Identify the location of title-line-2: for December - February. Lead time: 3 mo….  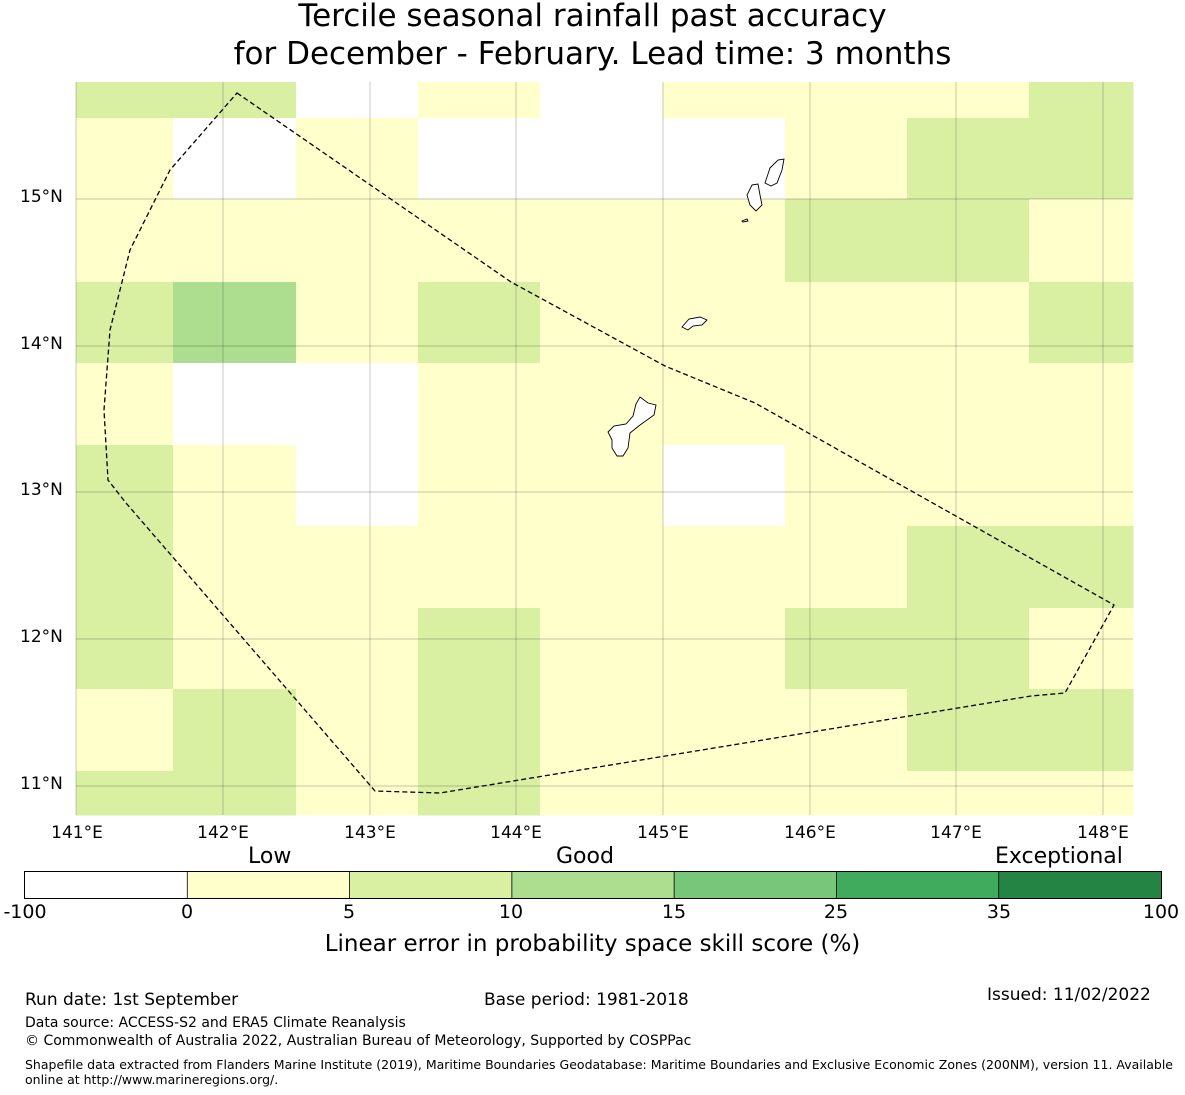
(592, 54).